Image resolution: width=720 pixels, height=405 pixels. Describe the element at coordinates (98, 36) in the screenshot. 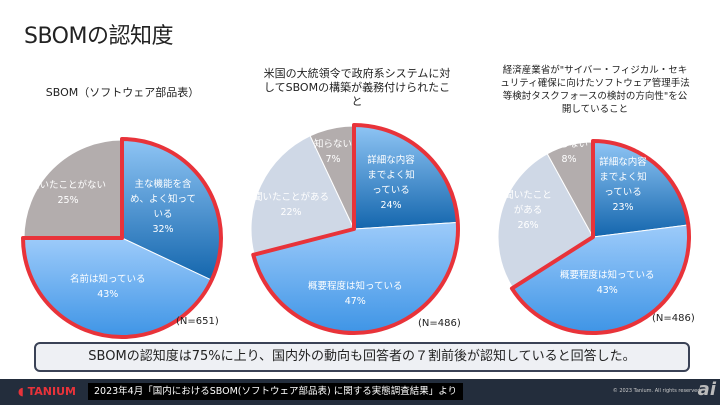

I see `page-title: SBOMの認知度` at that location.